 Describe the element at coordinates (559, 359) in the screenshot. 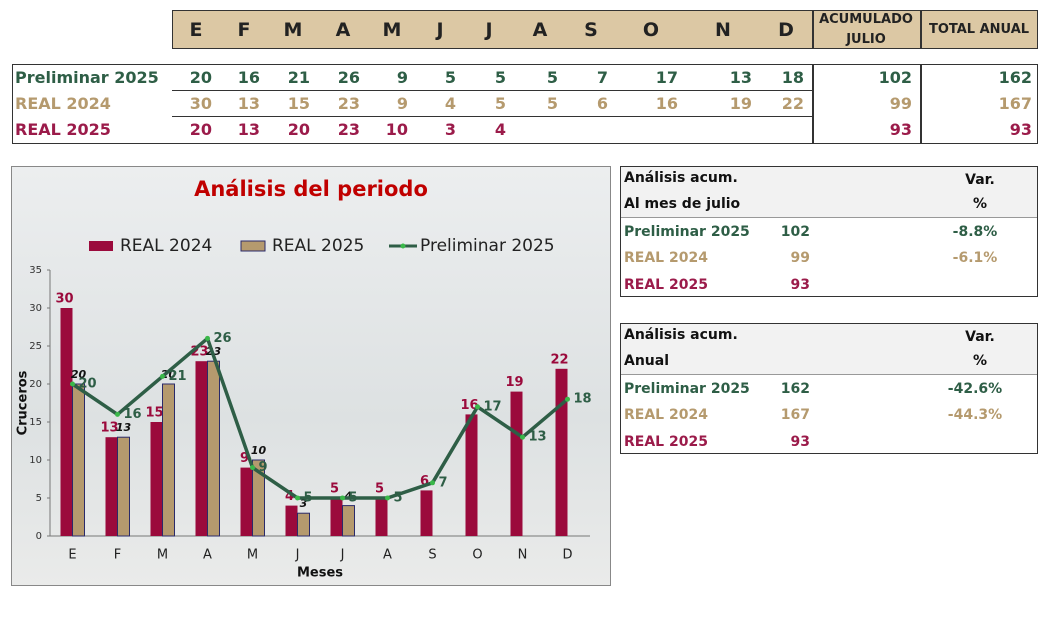

I see `data-label: 22` at that location.